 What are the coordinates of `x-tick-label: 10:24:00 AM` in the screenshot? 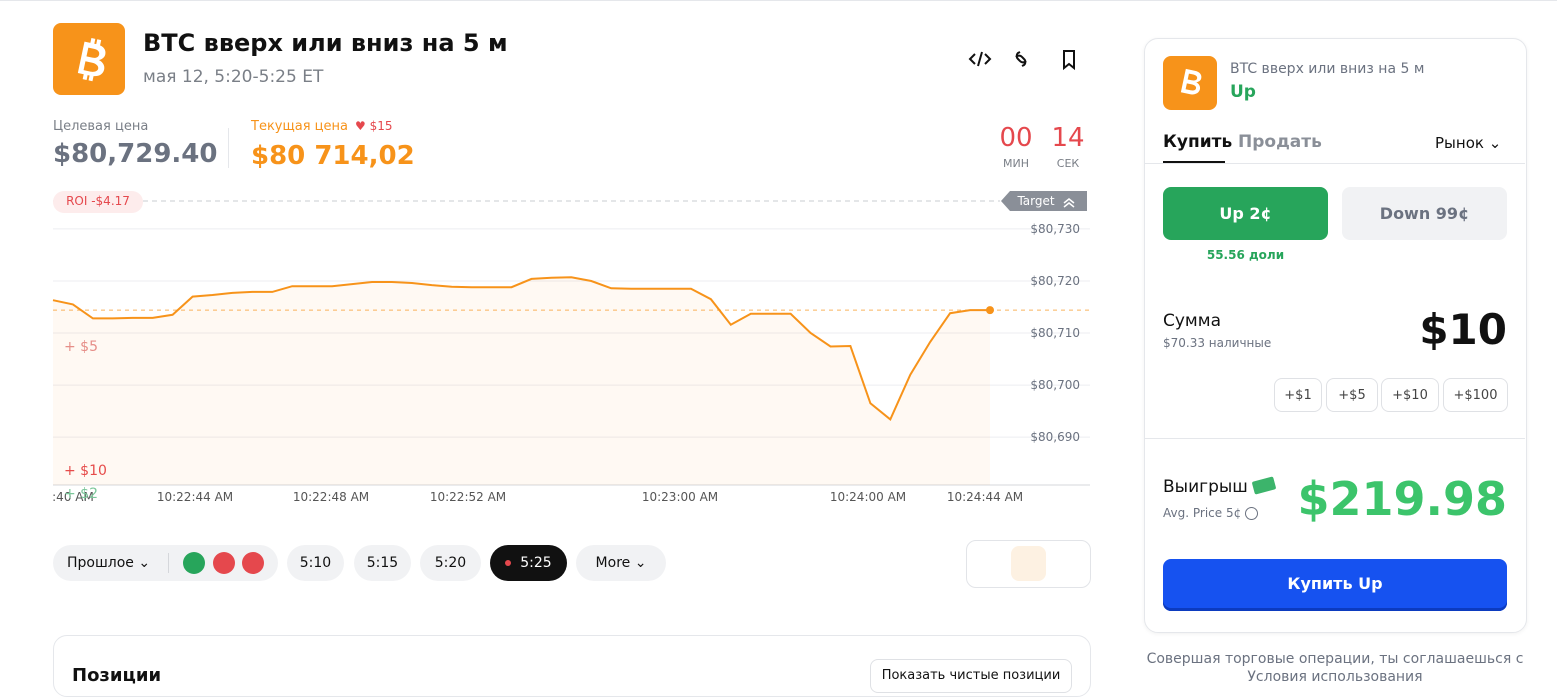 It's located at (868, 497).